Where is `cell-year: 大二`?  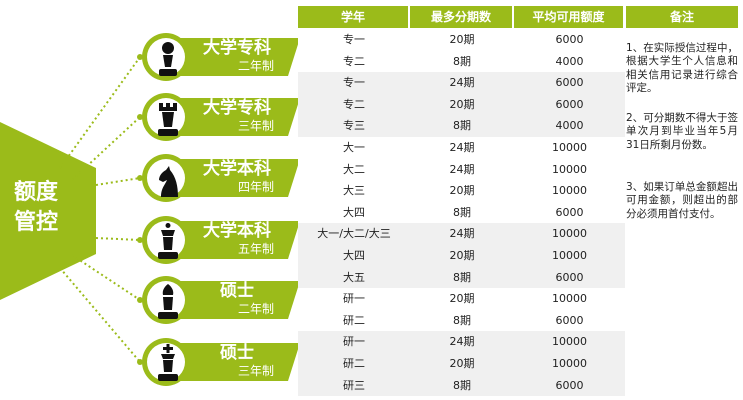
cell-year: 大二 is located at coordinates (354, 169).